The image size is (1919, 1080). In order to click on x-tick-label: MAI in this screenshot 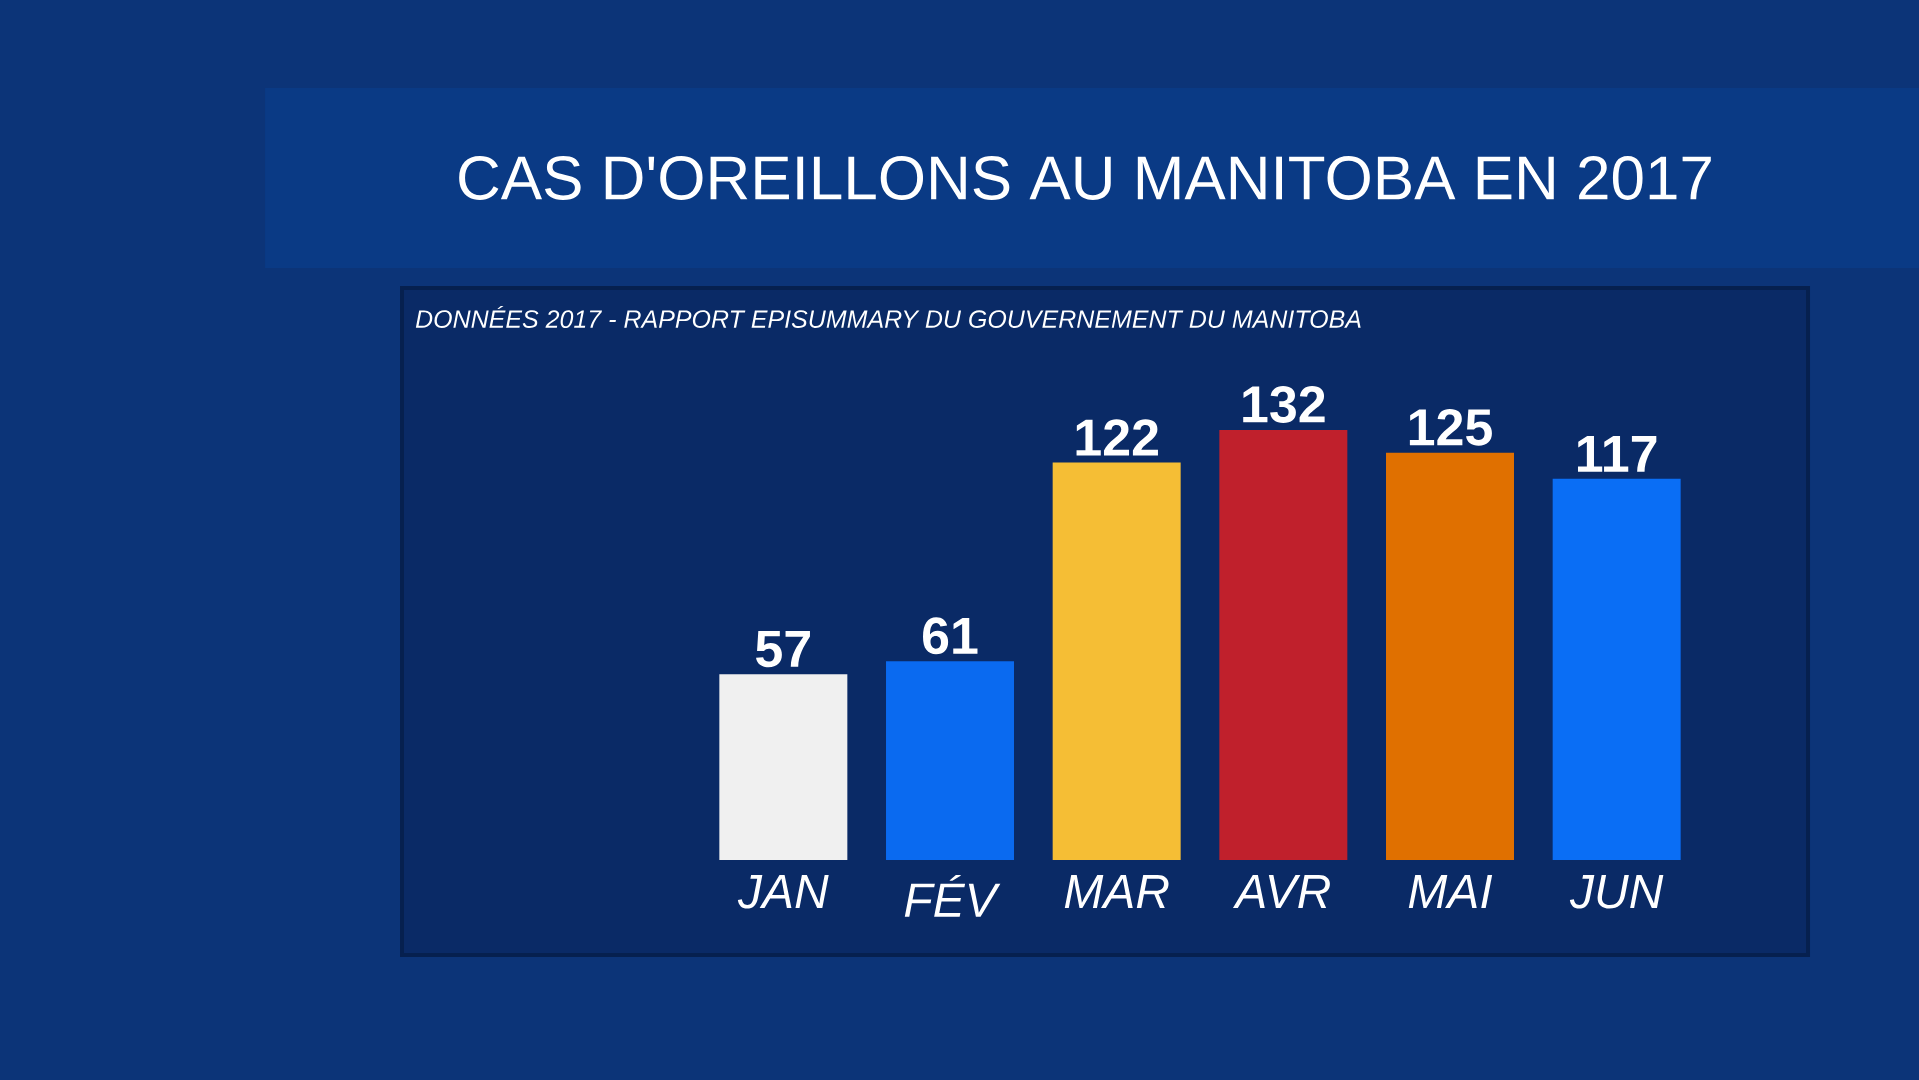, I will do `click(1450, 892)`.